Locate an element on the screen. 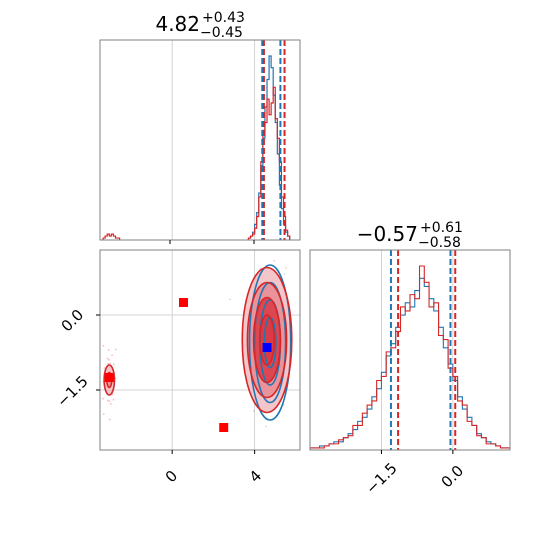 The width and height of the screenshot is (550, 550). x-tick-label: 0 is located at coordinates (171, 476).